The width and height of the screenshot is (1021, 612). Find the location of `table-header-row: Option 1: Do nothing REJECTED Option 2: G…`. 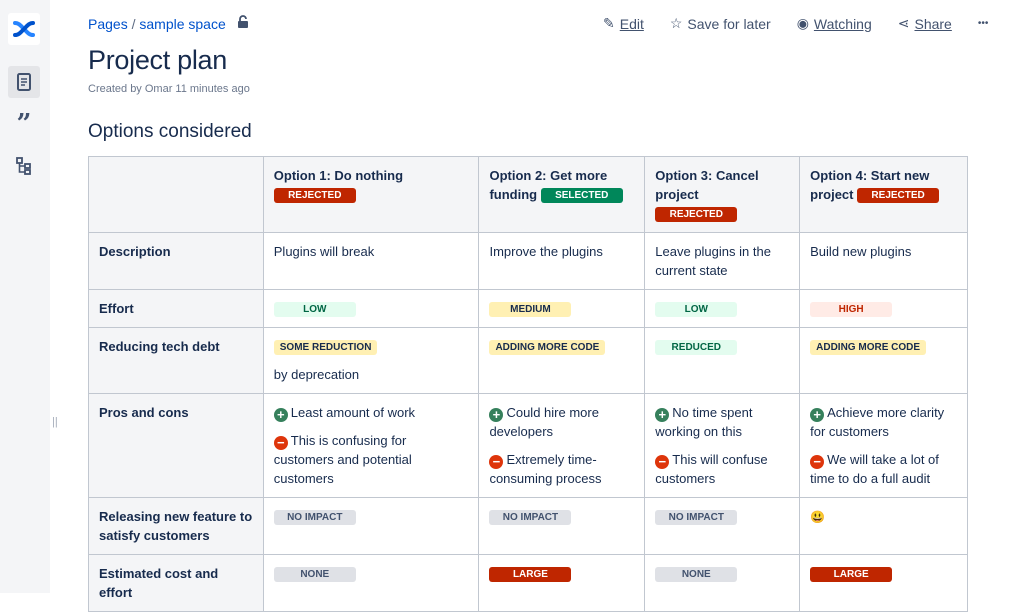

table-header-row: Option 1: Do nothing REJECTED Option 2: G… is located at coordinates (528, 194).